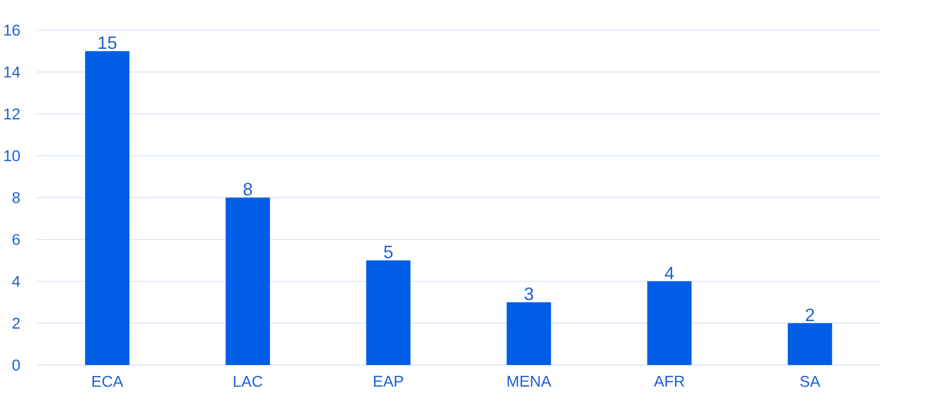 This screenshot has height=420, width=950. I want to click on y-tick-label: 2, so click(16, 323).